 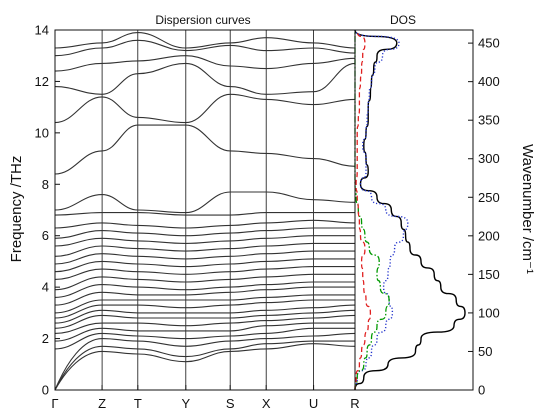 I want to click on frequency-tick-label: 12, so click(x=42, y=81).